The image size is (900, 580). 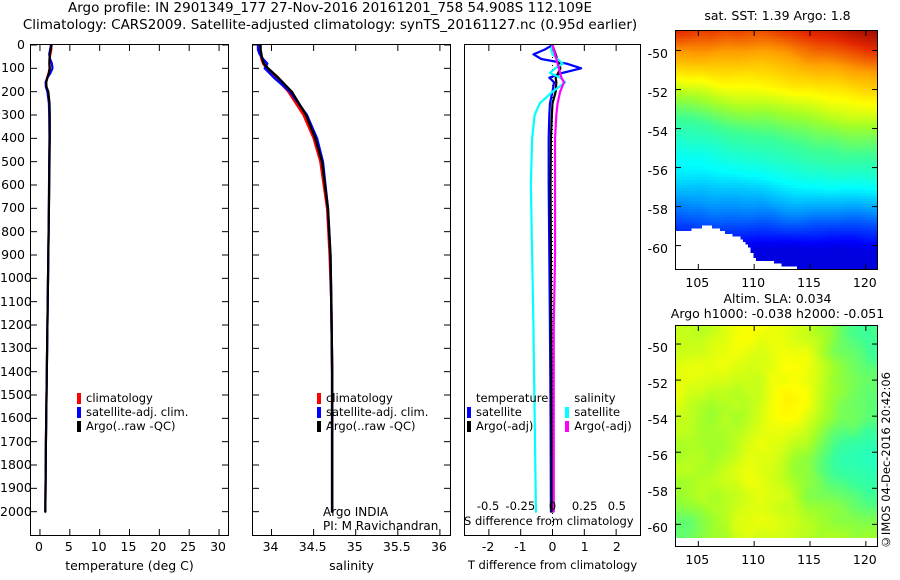 I want to click on legend-group: temperature satellite Argo(-adj), so click(x=507, y=412).